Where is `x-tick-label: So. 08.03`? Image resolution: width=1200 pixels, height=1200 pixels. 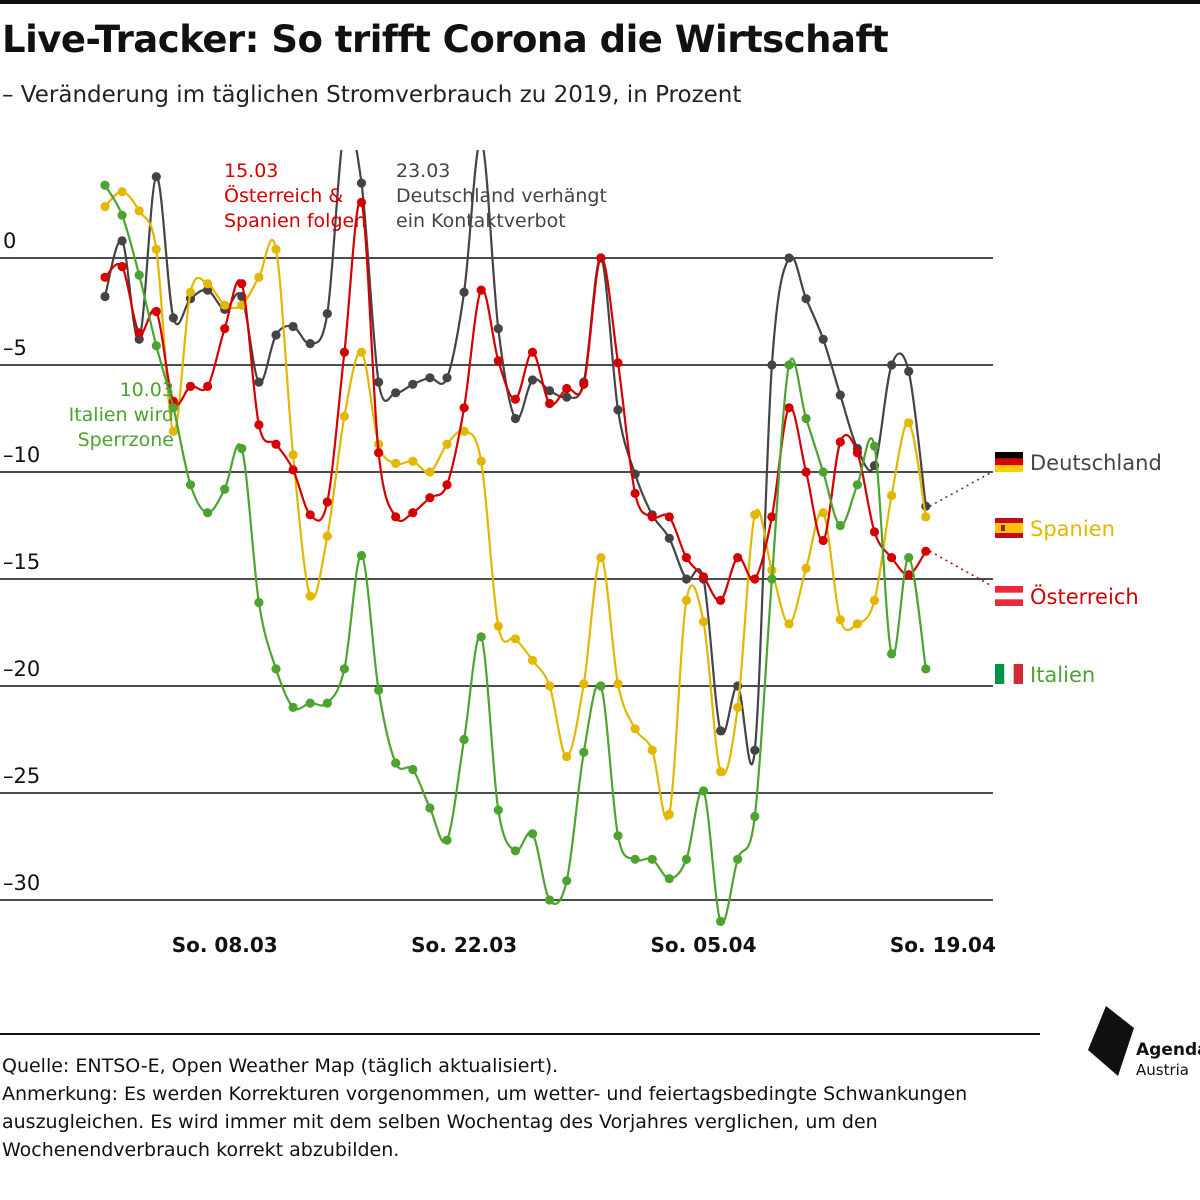 x-tick-label: So. 08.03 is located at coordinates (225, 945).